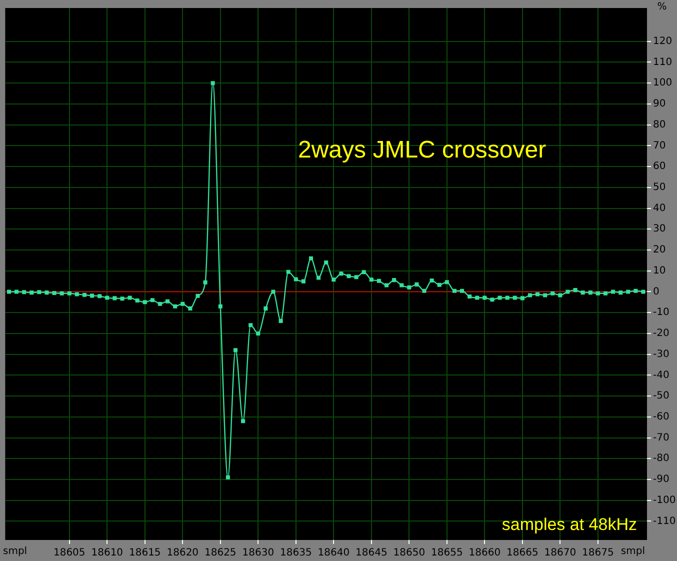  What do you see at coordinates (659, 146) in the screenshot?
I see `y-tick-label: 70` at bounding box center [659, 146].